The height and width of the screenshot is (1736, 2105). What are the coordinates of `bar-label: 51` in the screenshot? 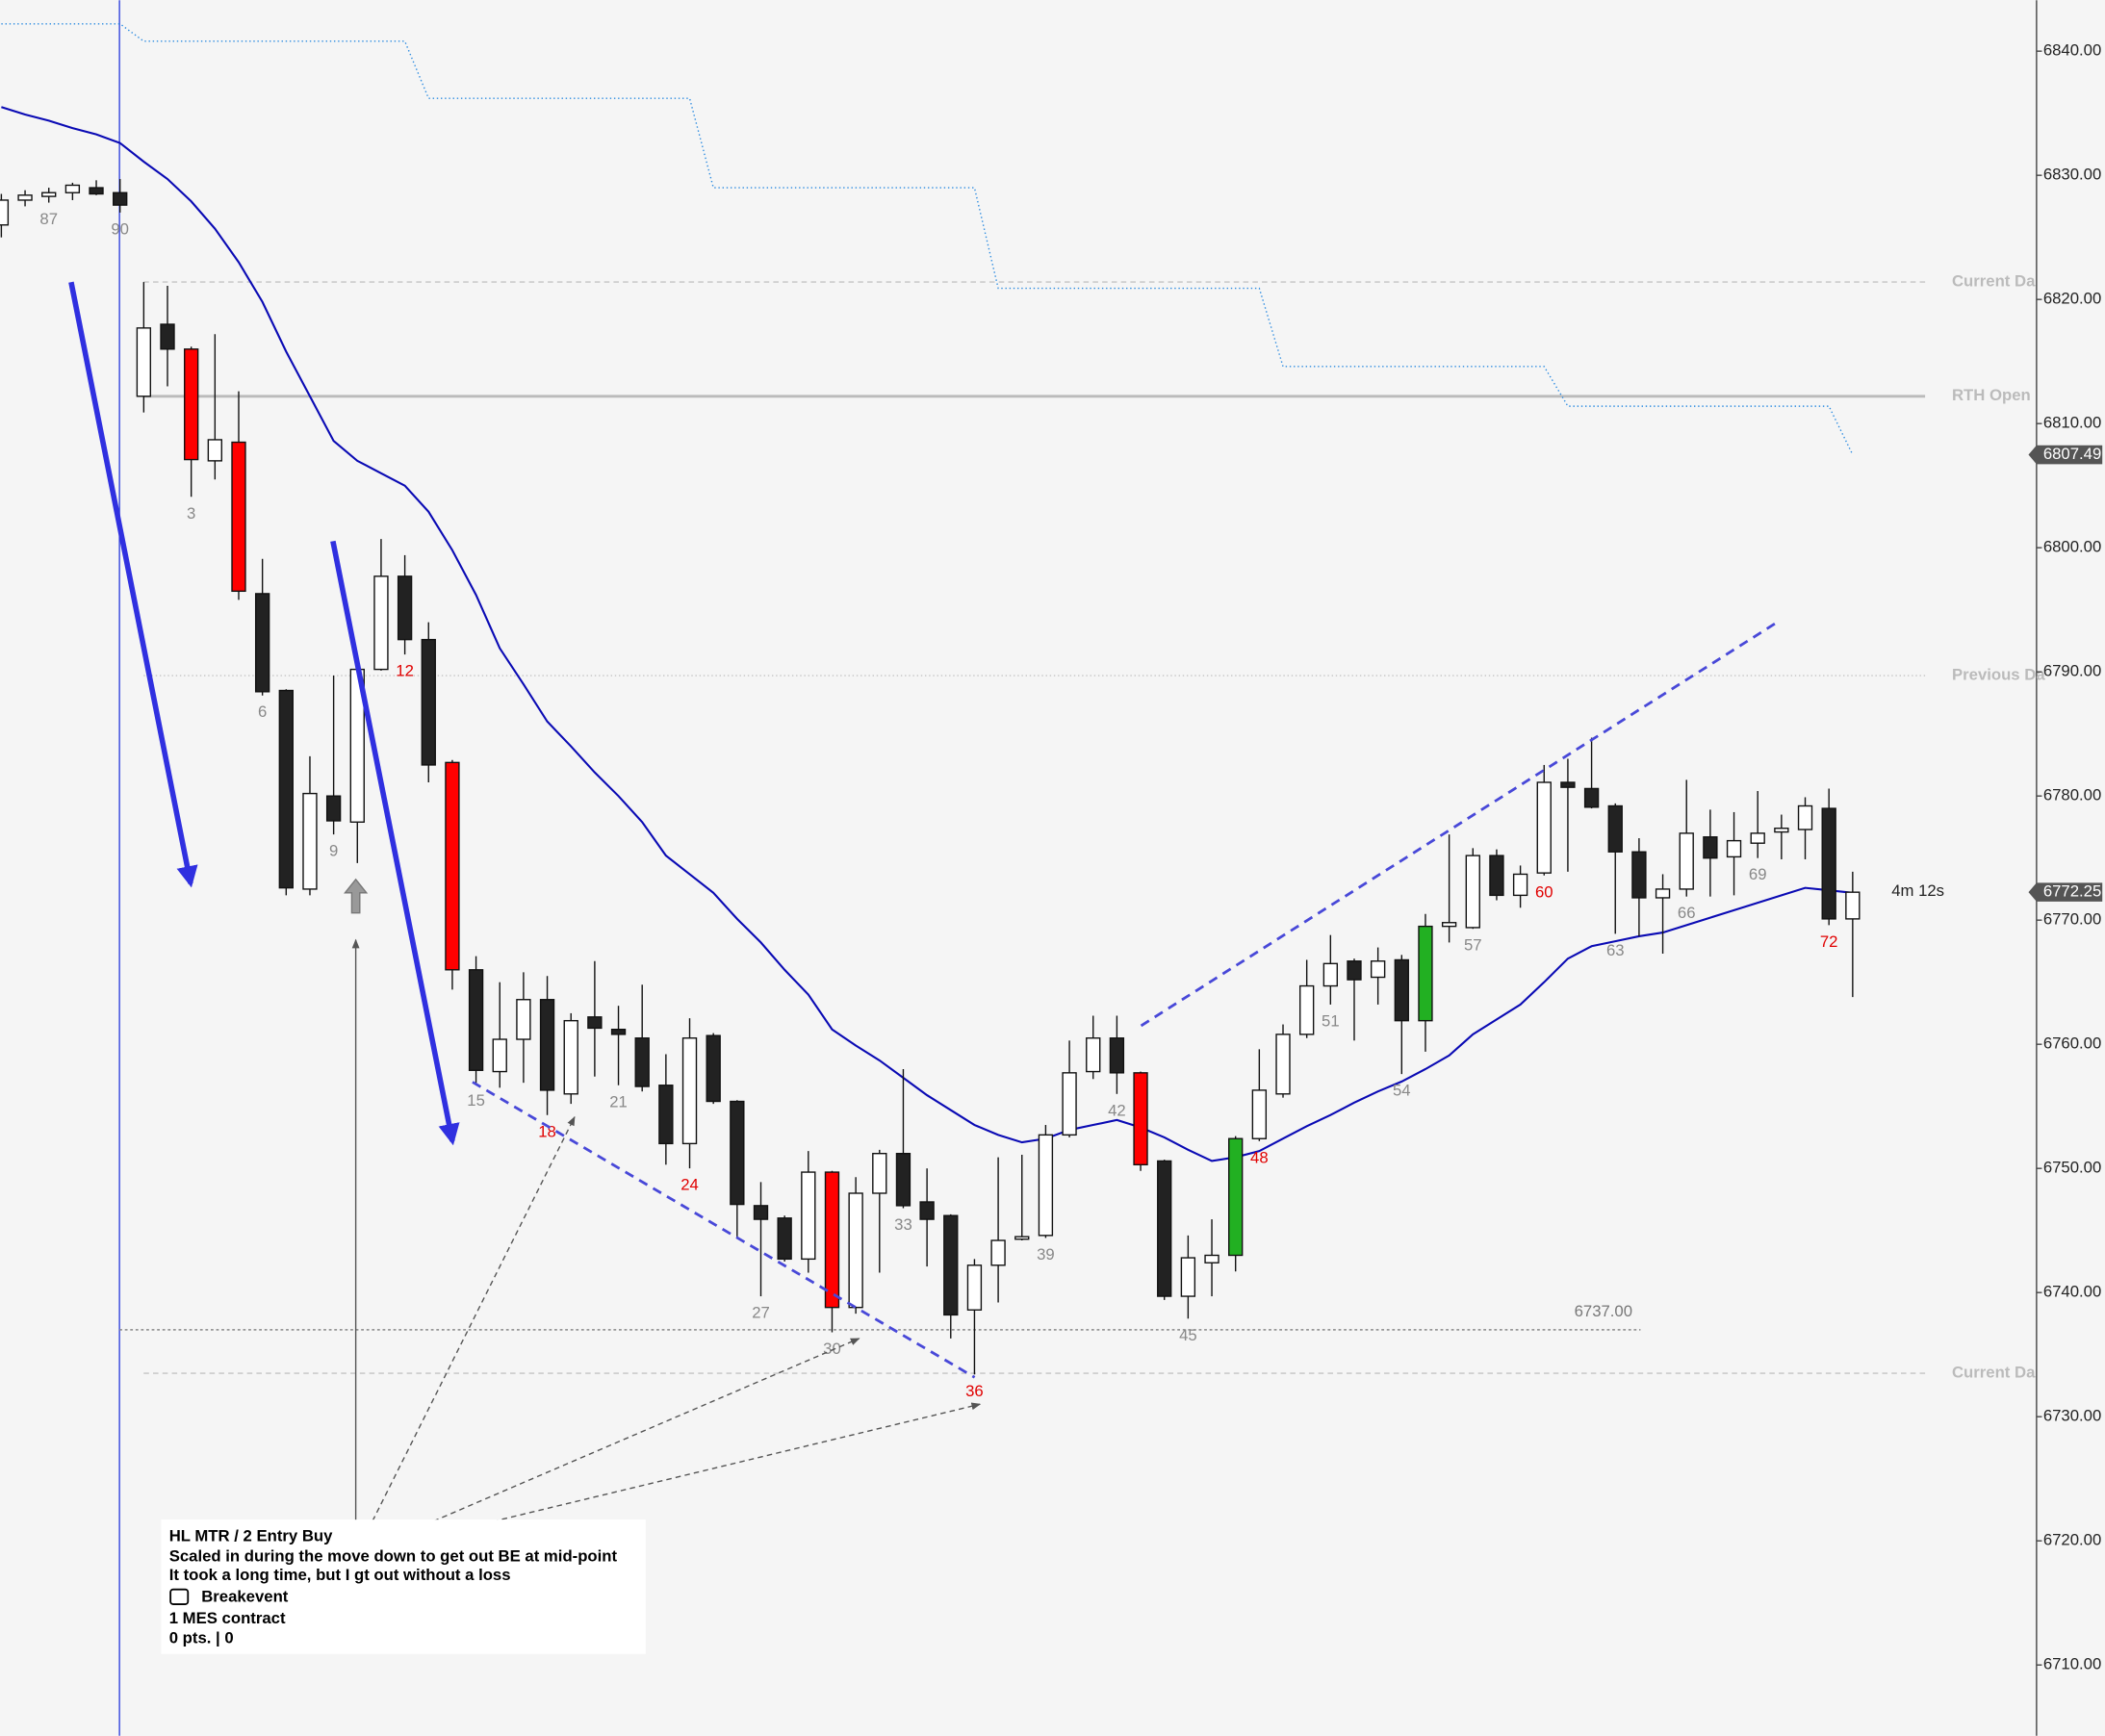 It's located at (1331, 1020).